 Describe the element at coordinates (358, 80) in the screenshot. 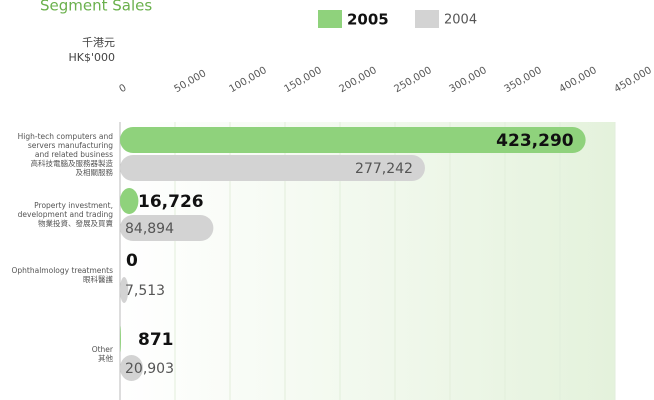

I see `x-tick-label: 200,000` at that location.